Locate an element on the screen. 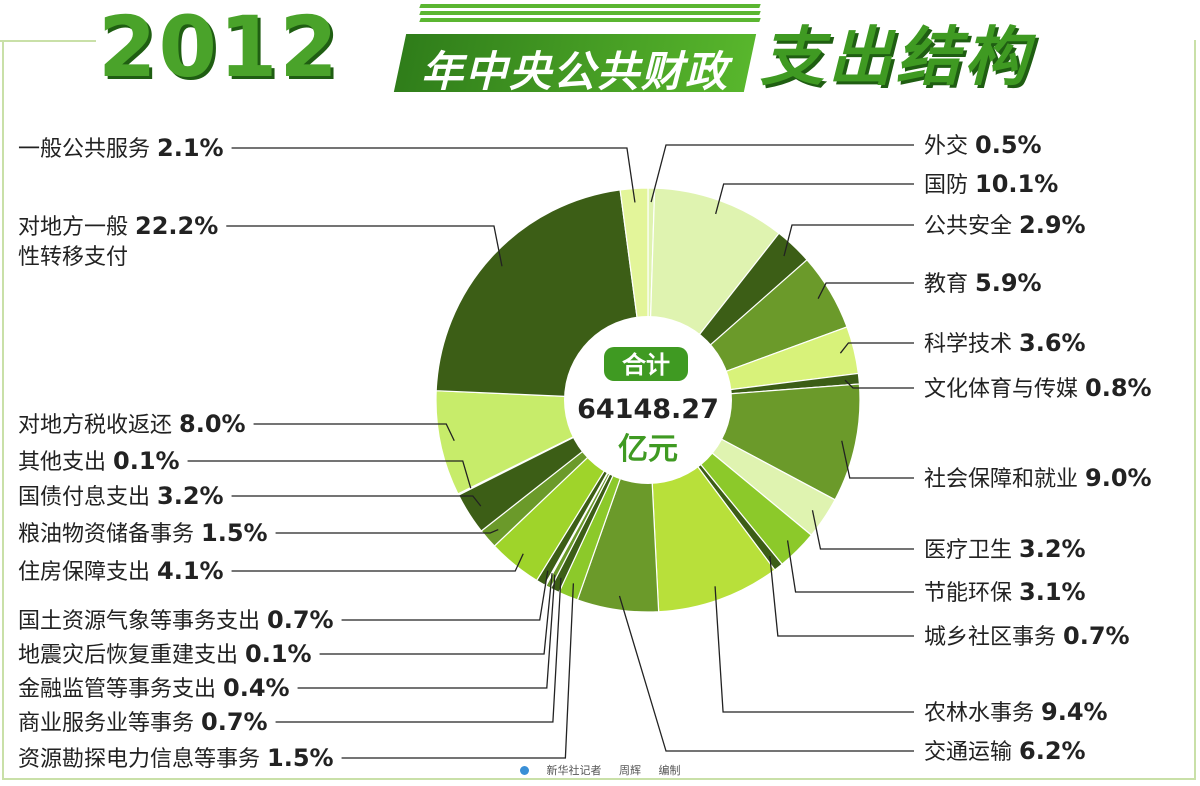  slice-label-11: 交通运输 6.2% is located at coordinates (1005, 751).